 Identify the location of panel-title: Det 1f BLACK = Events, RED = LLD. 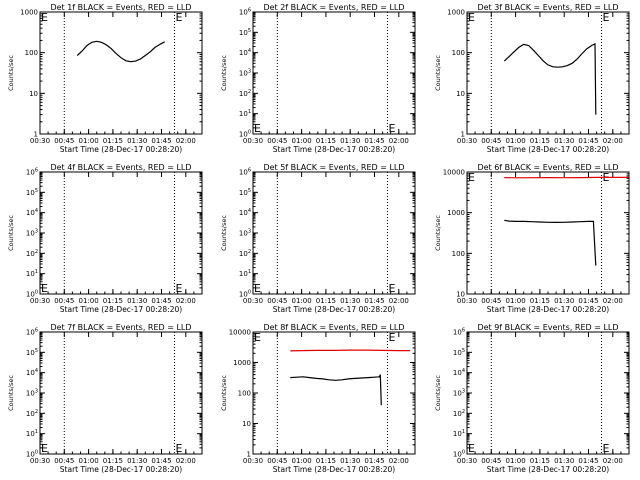
(120, 7).